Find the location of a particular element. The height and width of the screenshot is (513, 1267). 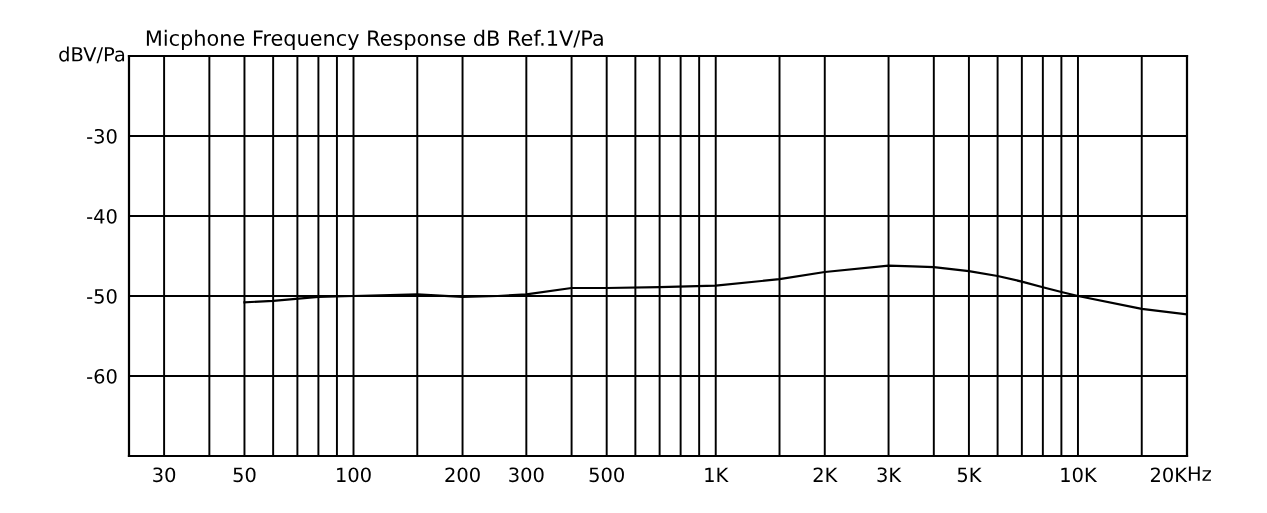

chart-title: Micphone Frequency Response dB Ref.1V/Pa is located at coordinates (374, 39).